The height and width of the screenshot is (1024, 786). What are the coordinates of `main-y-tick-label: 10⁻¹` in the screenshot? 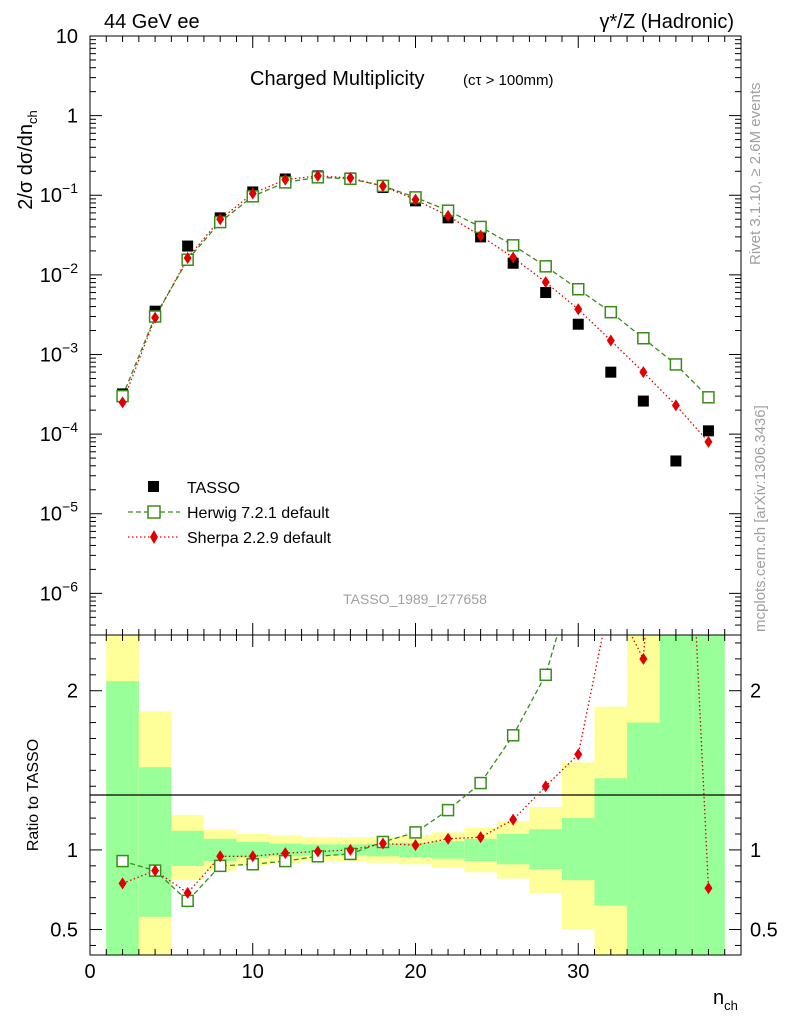 It's located at (59, 193).